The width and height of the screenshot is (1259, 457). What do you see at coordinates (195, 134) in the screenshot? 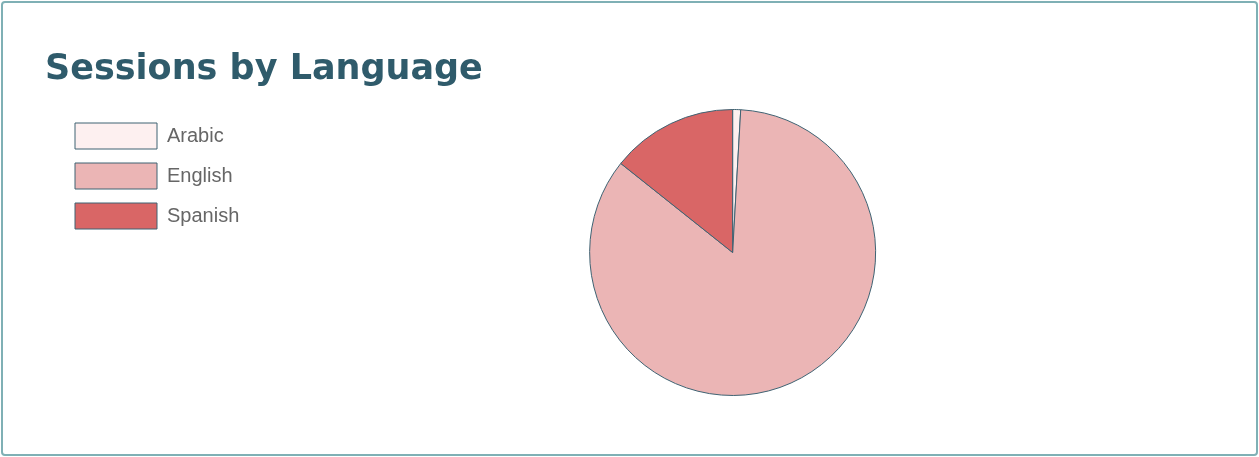
I see `legend-label: Arabic` at bounding box center [195, 134].